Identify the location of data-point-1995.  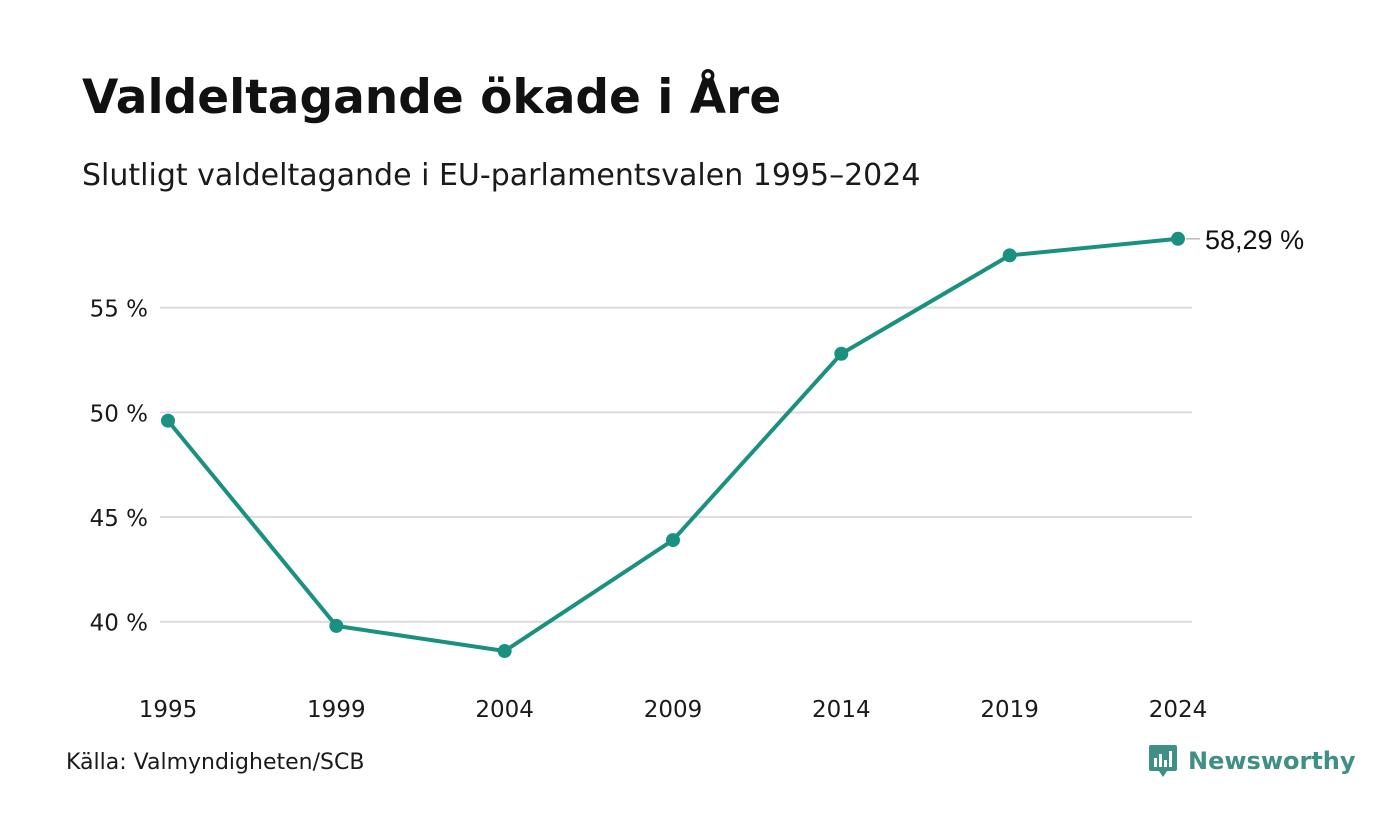
(168, 420).